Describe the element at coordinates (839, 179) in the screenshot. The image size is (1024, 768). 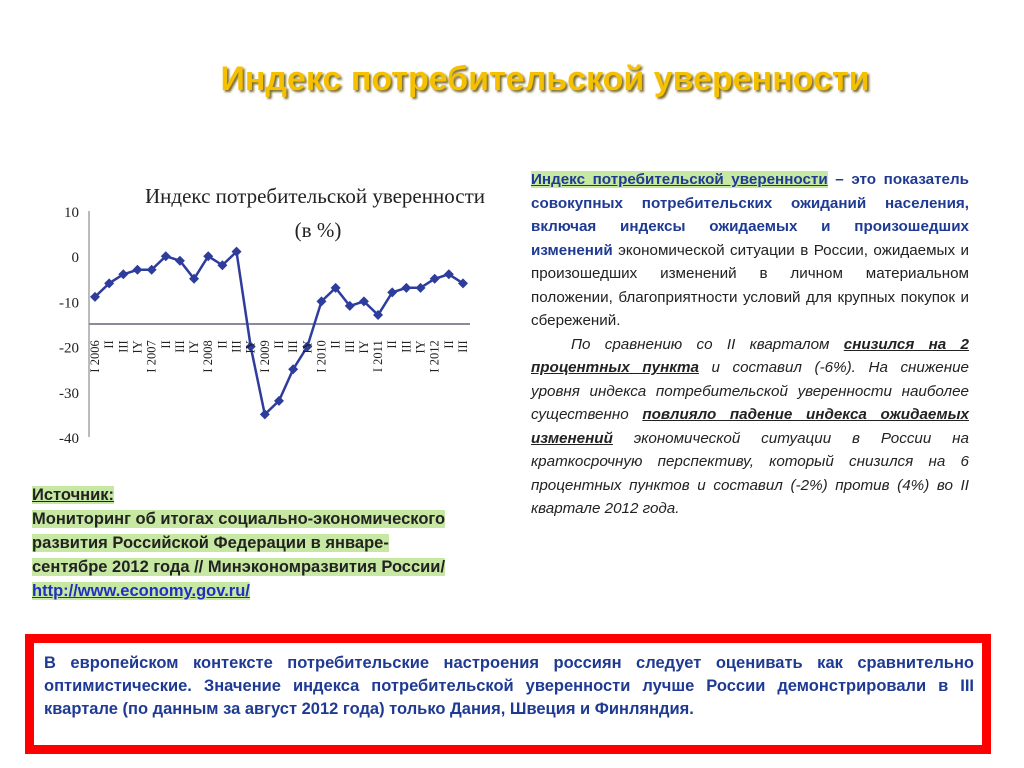
I see `definition-dash: –` at that location.